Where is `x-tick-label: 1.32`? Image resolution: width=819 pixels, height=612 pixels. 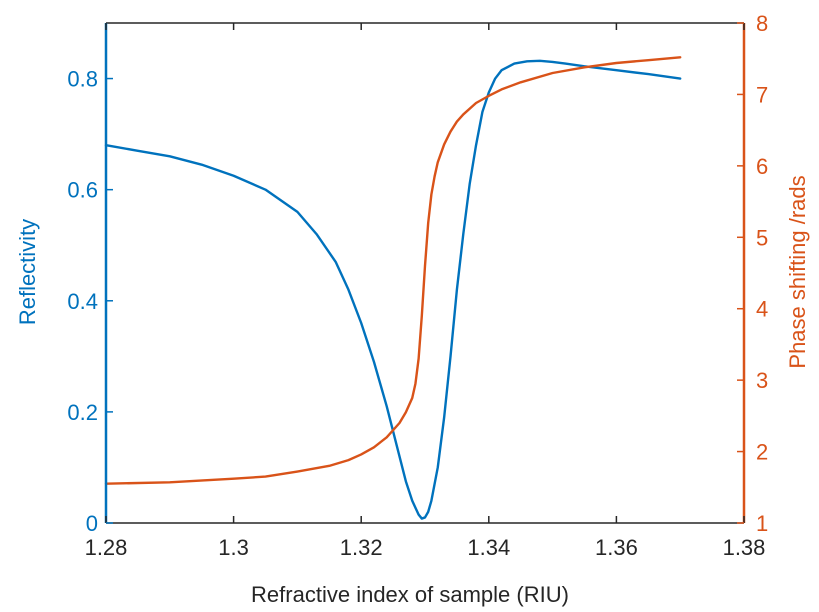
x-tick-label: 1.32 is located at coordinates (361, 547).